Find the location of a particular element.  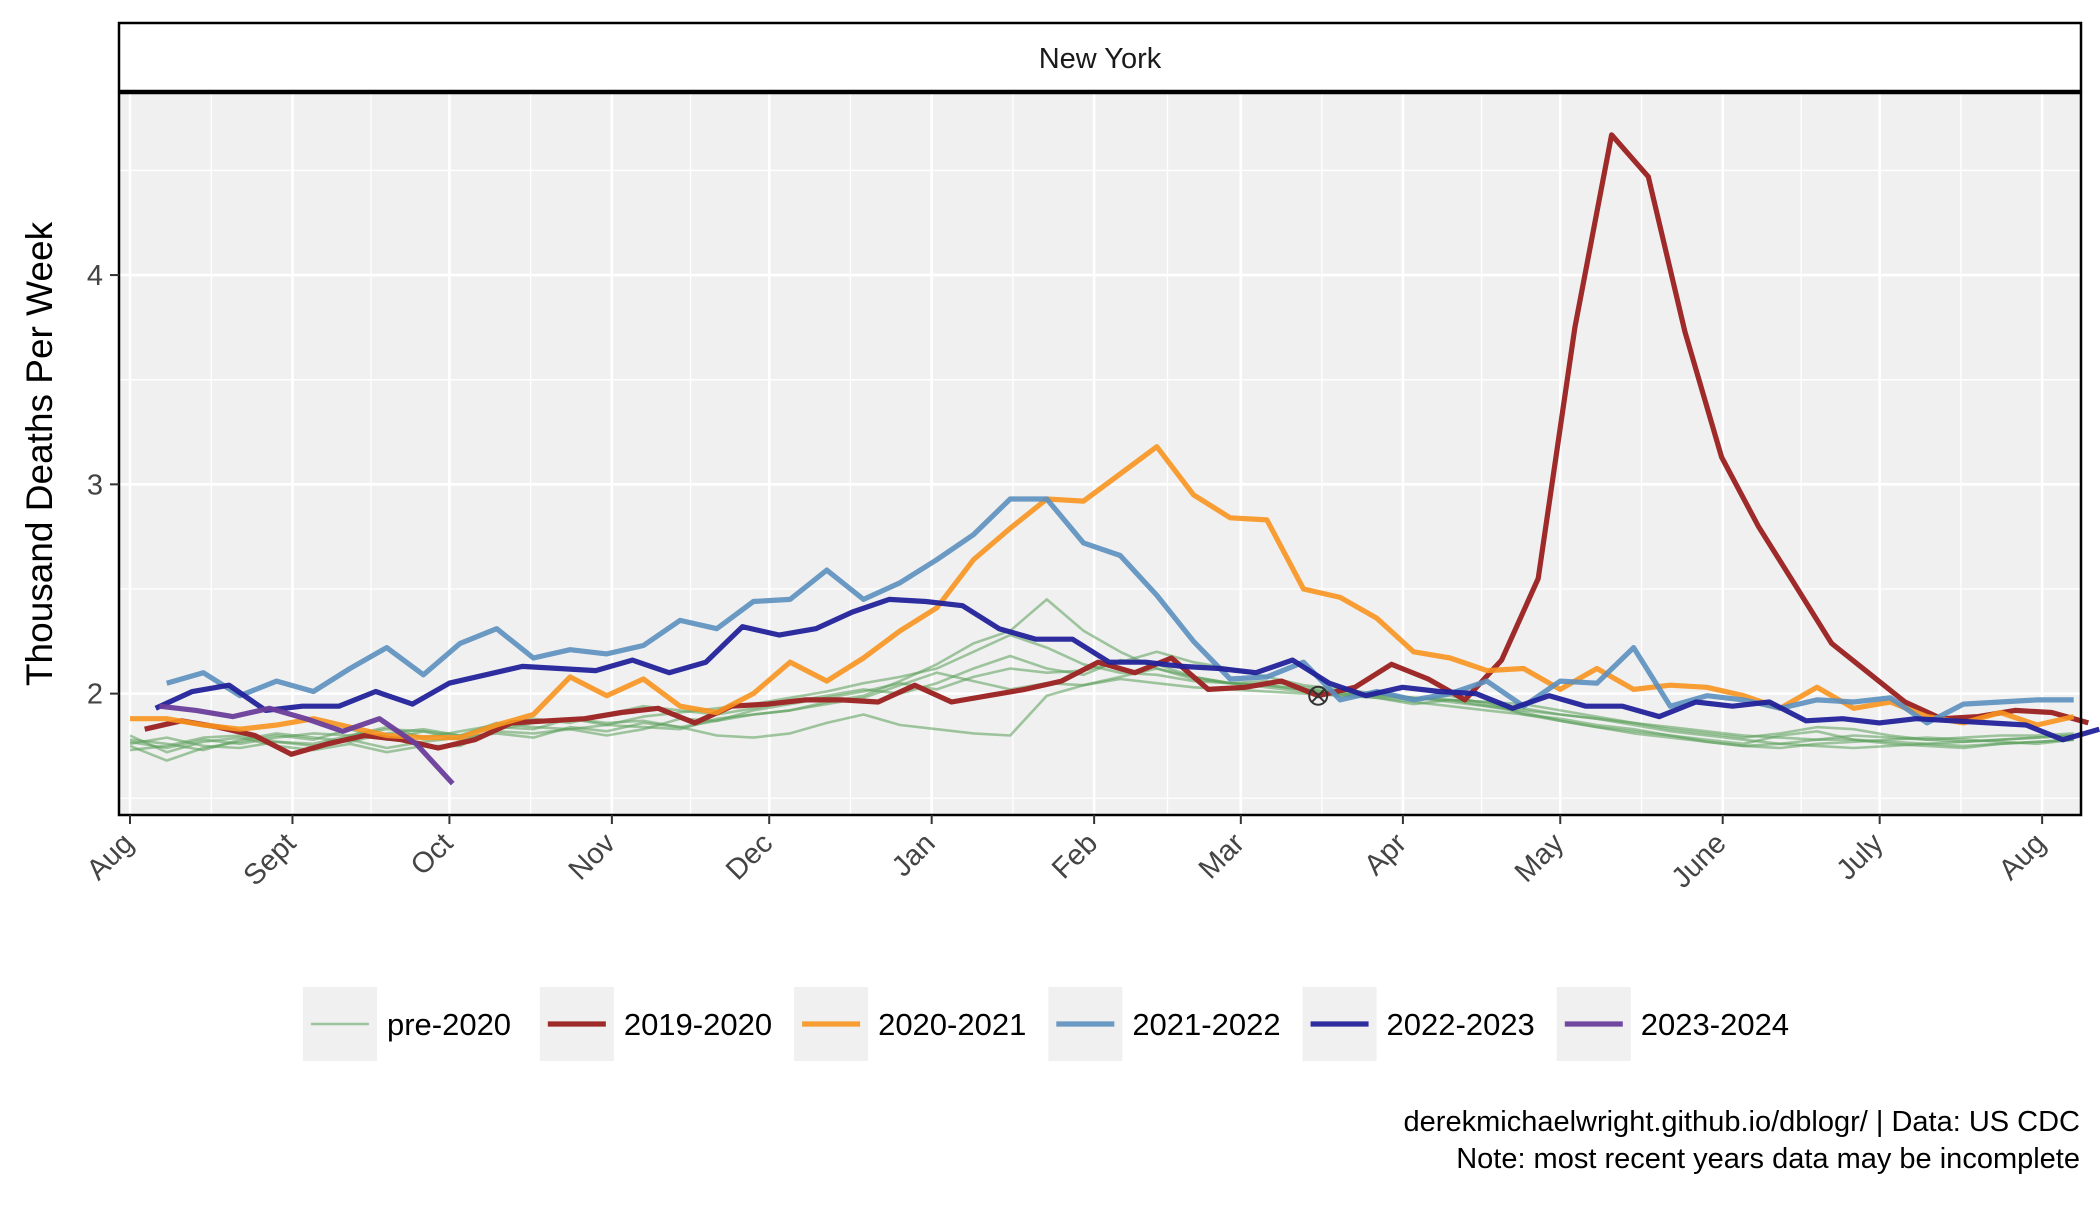

y-tick-label: 4 is located at coordinates (95, 276).